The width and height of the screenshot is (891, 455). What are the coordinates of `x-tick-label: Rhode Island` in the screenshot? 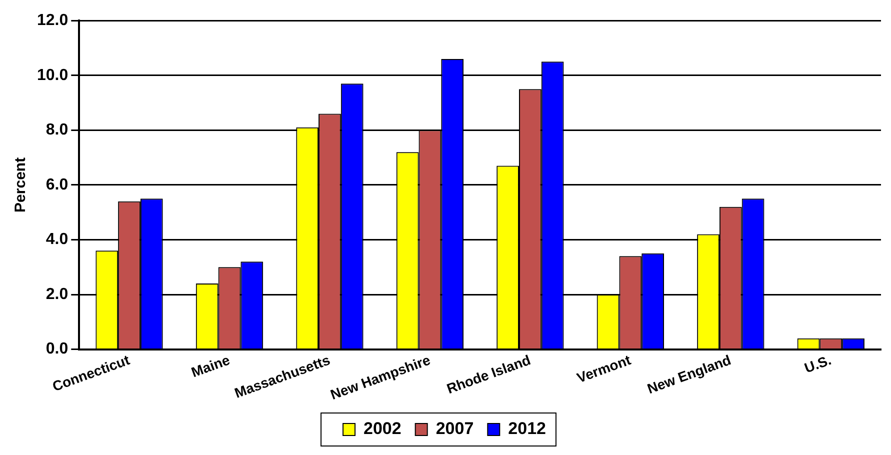 It's located at (488, 374).